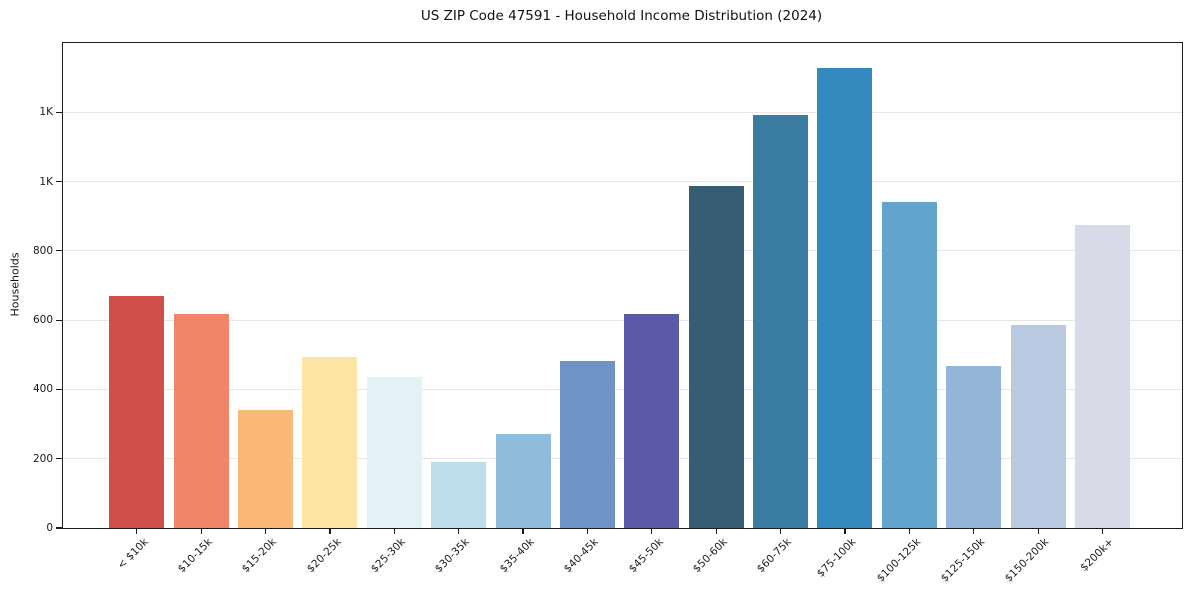  Describe the element at coordinates (581, 556) in the screenshot. I see `x-tick-label: $40-45k` at that location.